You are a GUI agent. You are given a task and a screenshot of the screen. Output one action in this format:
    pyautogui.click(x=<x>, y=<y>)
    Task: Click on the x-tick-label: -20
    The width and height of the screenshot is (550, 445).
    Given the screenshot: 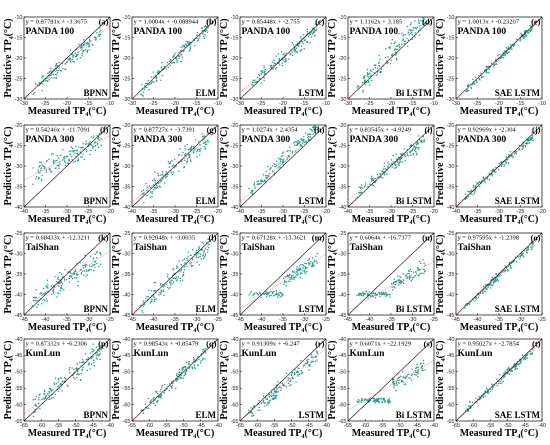 What is the action you would take?
    pyautogui.click(x=391, y=104)
    